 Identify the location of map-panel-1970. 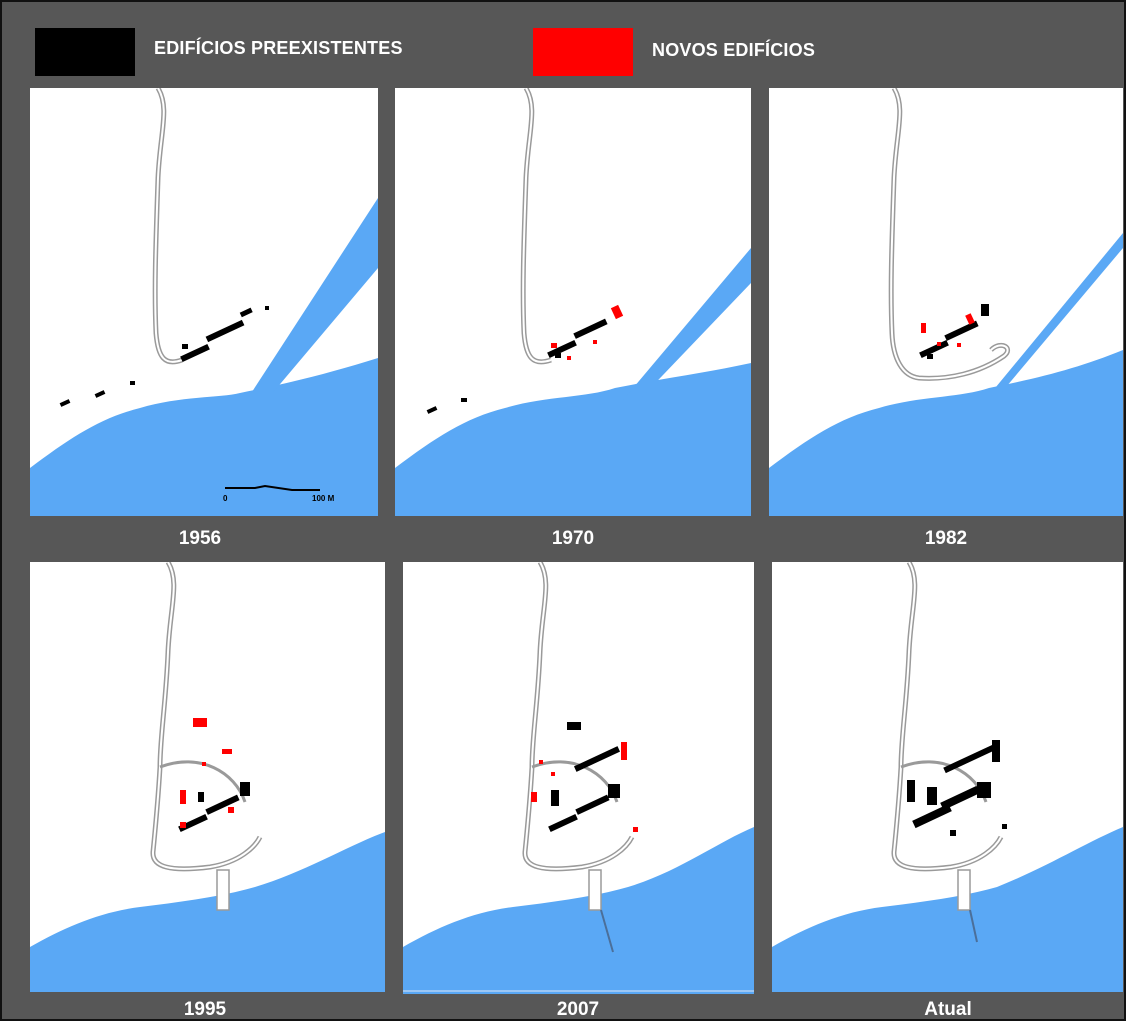
(573, 302).